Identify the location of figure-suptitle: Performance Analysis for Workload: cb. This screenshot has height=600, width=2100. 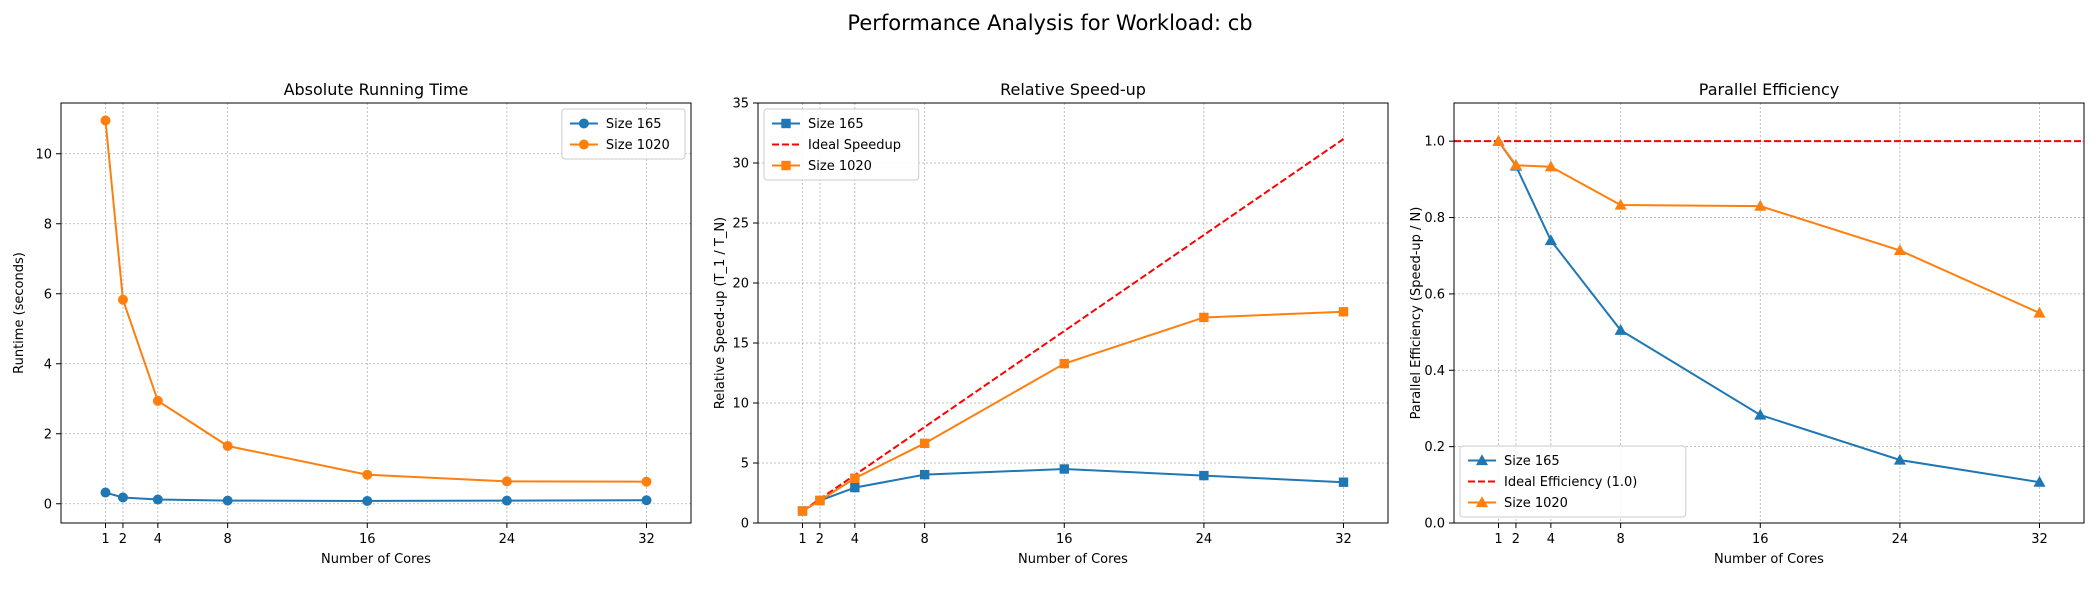
(1049, 23).